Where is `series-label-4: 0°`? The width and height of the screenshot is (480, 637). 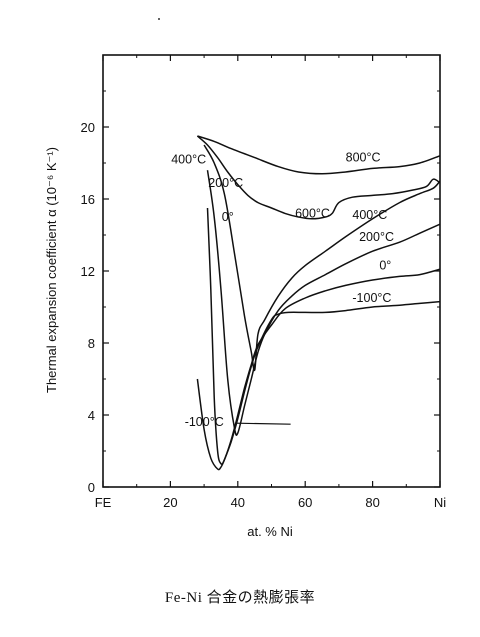 series-label-4: 0° is located at coordinates (385, 266).